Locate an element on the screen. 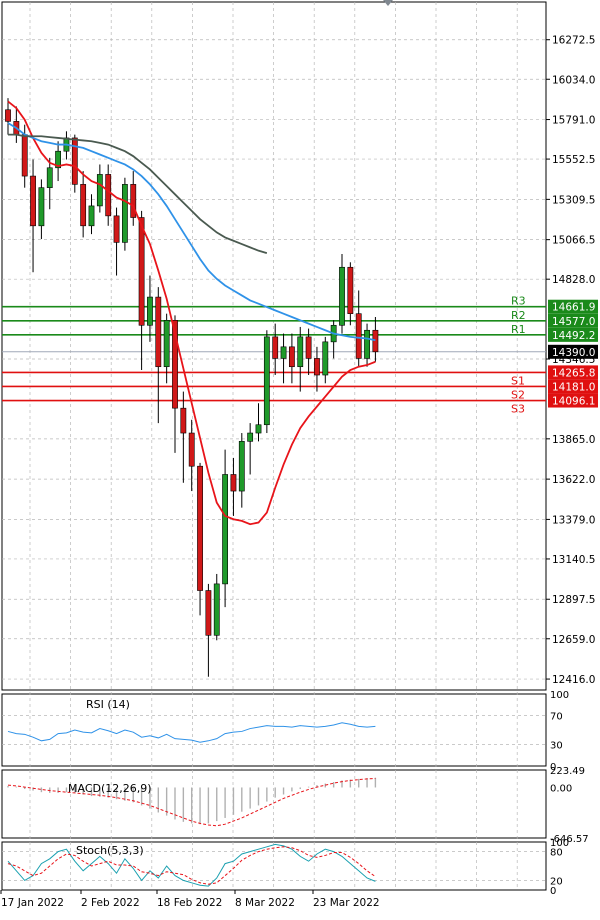 Image resolution: width=600 pixels, height=920 pixels. rsi-tick-label: 0 is located at coordinates (553, 767).